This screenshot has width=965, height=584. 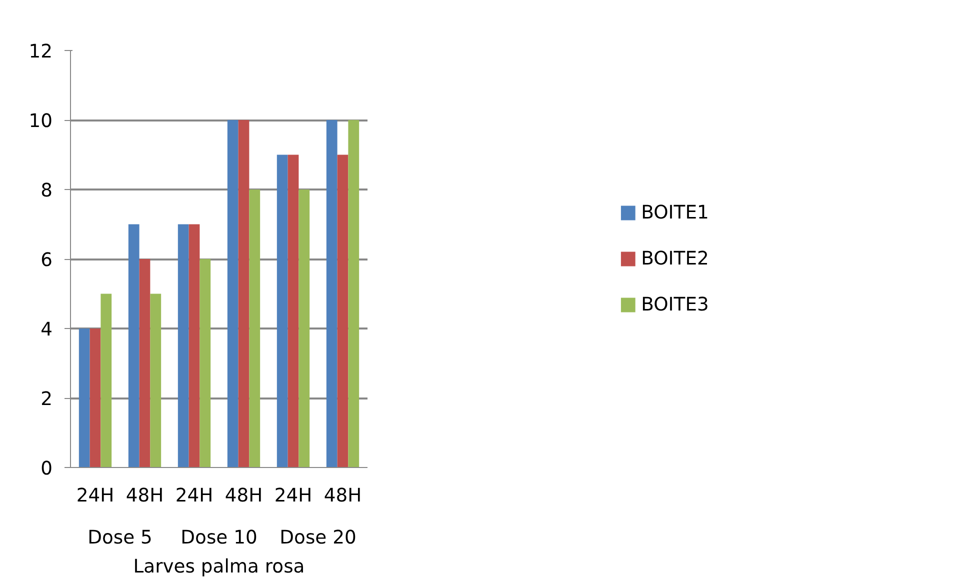 I want to click on y-tick-label: 10, so click(x=40, y=121).